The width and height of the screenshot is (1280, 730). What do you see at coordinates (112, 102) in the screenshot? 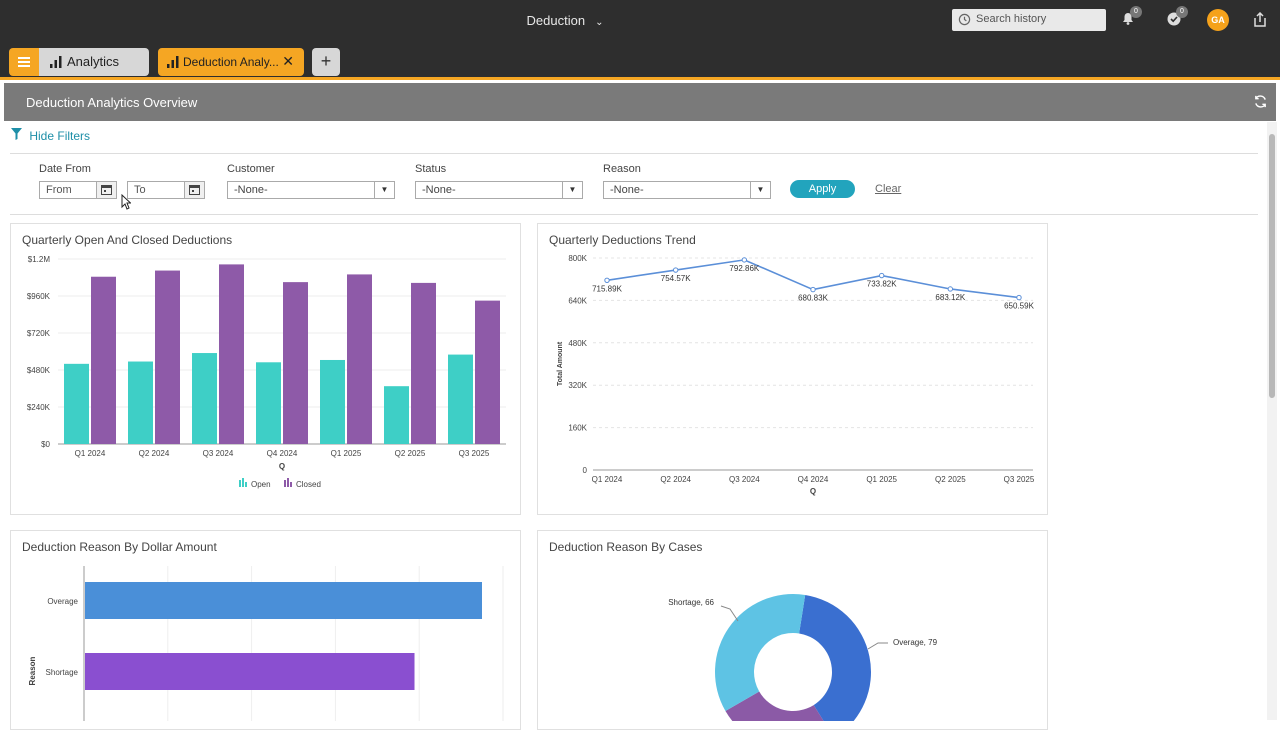
I see `page-title: Deduction Analytics Overview` at bounding box center [112, 102].